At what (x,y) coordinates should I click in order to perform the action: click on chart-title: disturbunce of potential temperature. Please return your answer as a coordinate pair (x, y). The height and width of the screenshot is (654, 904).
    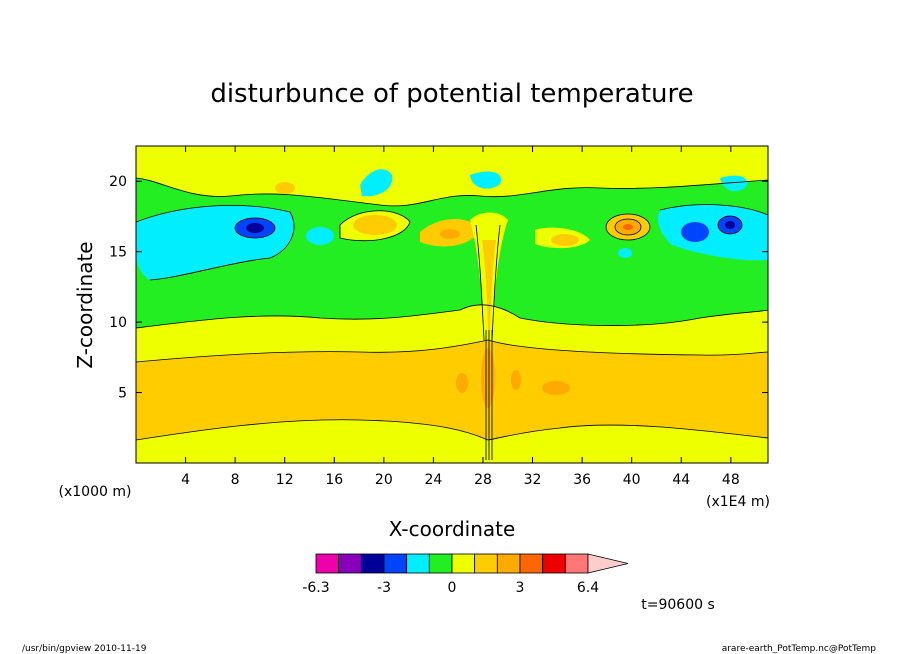
    Looking at the image, I should click on (451, 94).